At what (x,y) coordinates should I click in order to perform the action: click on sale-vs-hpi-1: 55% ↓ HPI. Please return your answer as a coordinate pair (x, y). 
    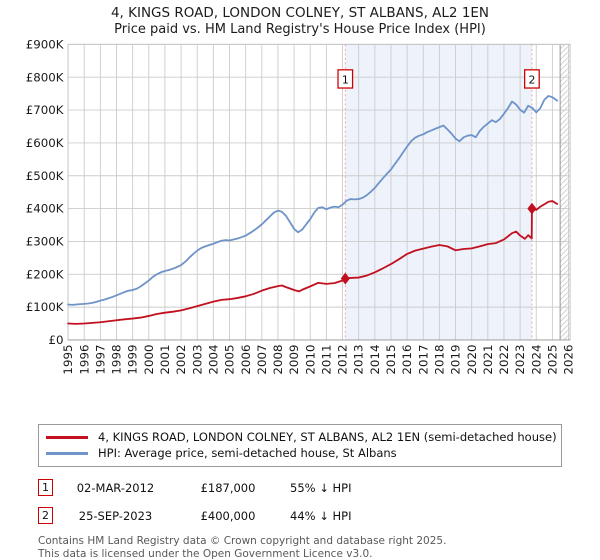
    Looking at the image, I should click on (321, 487).